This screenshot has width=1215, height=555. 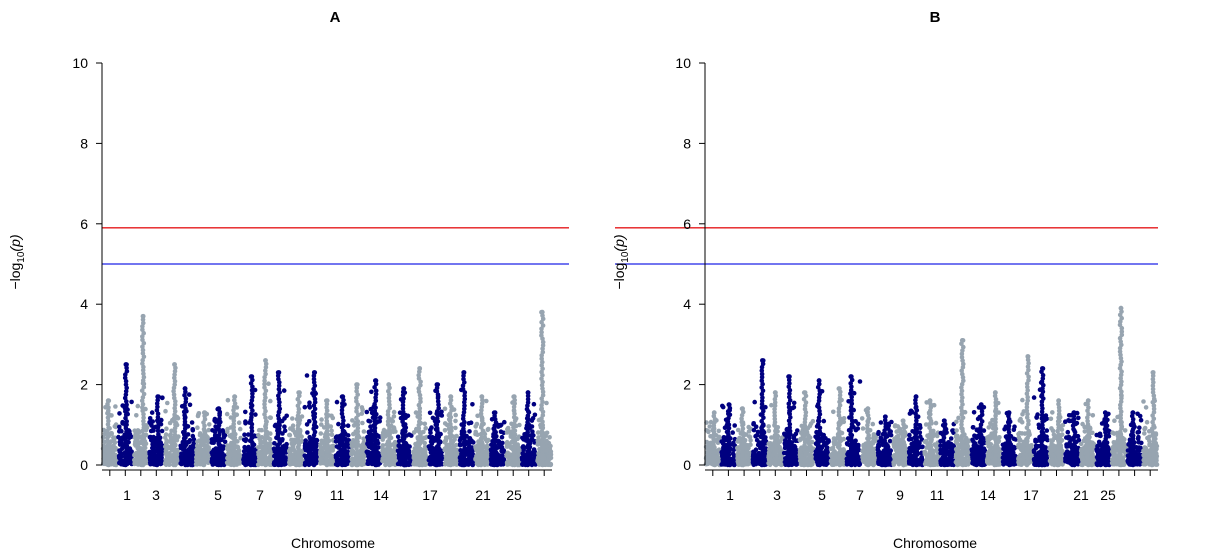 What do you see at coordinates (218, 495) in the screenshot?
I see `x-tick-label: 5` at bounding box center [218, 495].